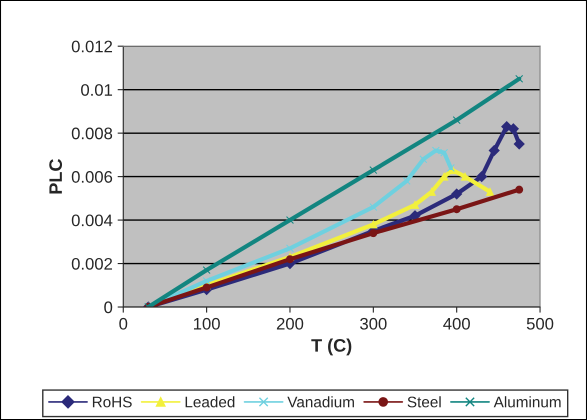 This screenshot has height=420, width=587. I want to click on y-tick-label: 0.002, so click(92, 264).